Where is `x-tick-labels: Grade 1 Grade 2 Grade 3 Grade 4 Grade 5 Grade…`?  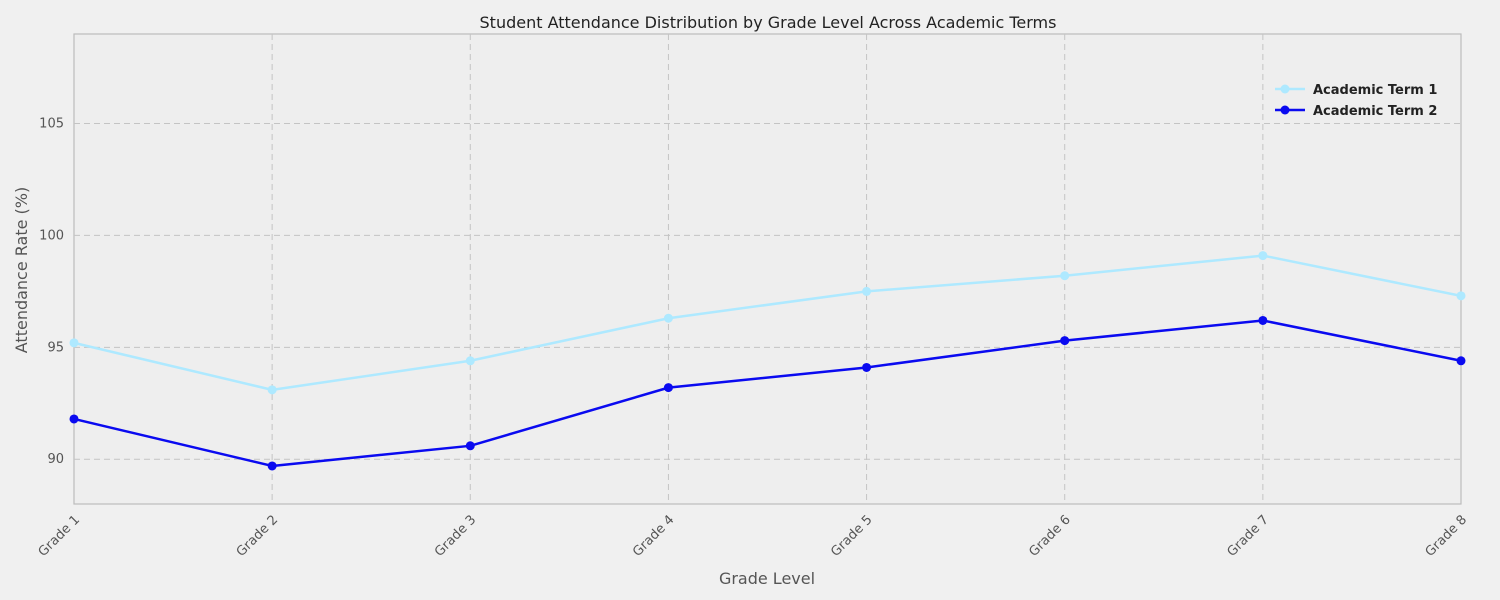
x-tick-labels: Grade 1 Grade 2 Grade 3 Grade 4 Grade 5 Grade… is located at coordinates (753, 535).